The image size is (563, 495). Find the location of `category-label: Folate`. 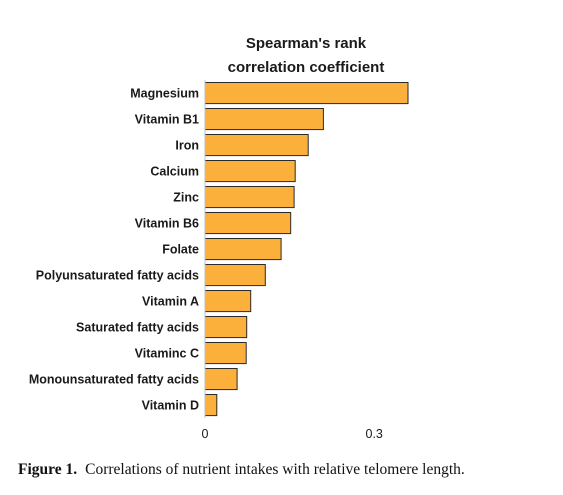

category-label: Folate is located at coordinates (180, 250).